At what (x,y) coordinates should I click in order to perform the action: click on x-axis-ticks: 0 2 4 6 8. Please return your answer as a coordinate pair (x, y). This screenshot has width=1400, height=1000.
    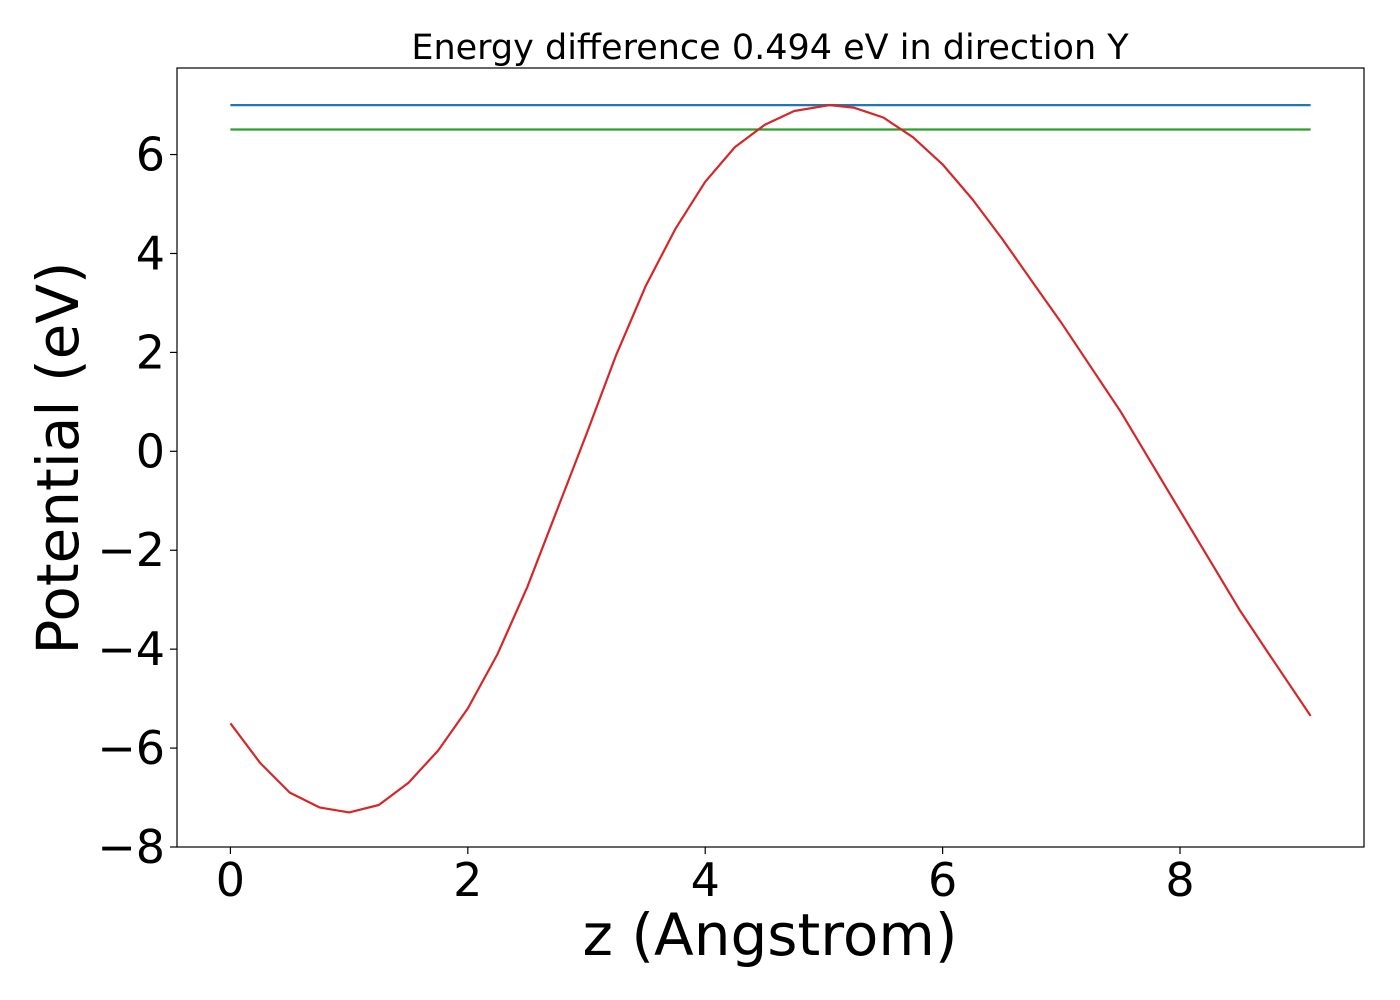
    Looking at the image, I should click on (705, 877).